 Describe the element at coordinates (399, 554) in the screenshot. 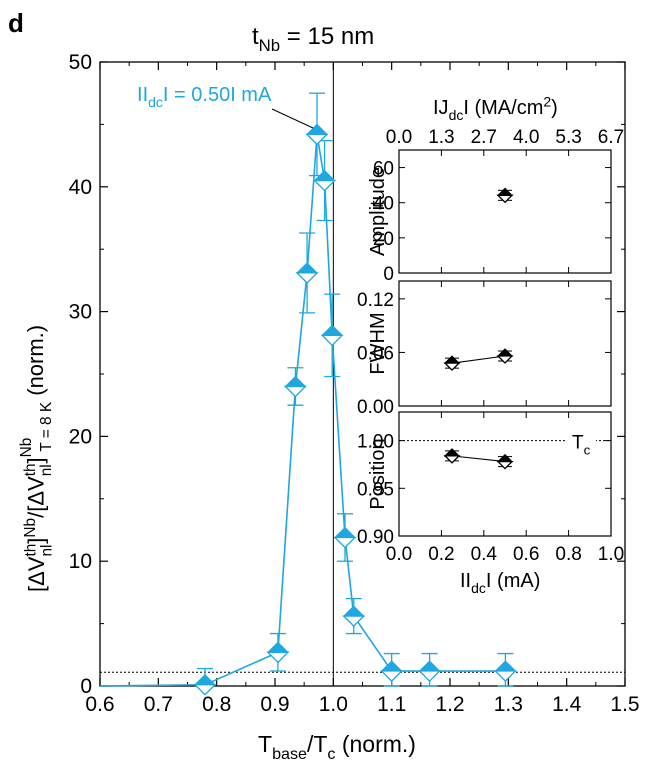

I see `inset-x-tick-label: 0.0` at that location.